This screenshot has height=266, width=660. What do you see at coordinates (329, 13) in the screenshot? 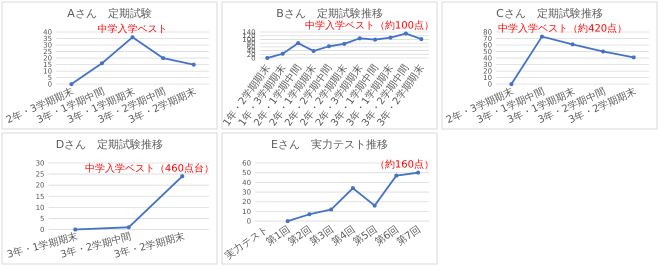
I see `chart-title: Bさん 定期試験推移` at bounding box center [329, 13].